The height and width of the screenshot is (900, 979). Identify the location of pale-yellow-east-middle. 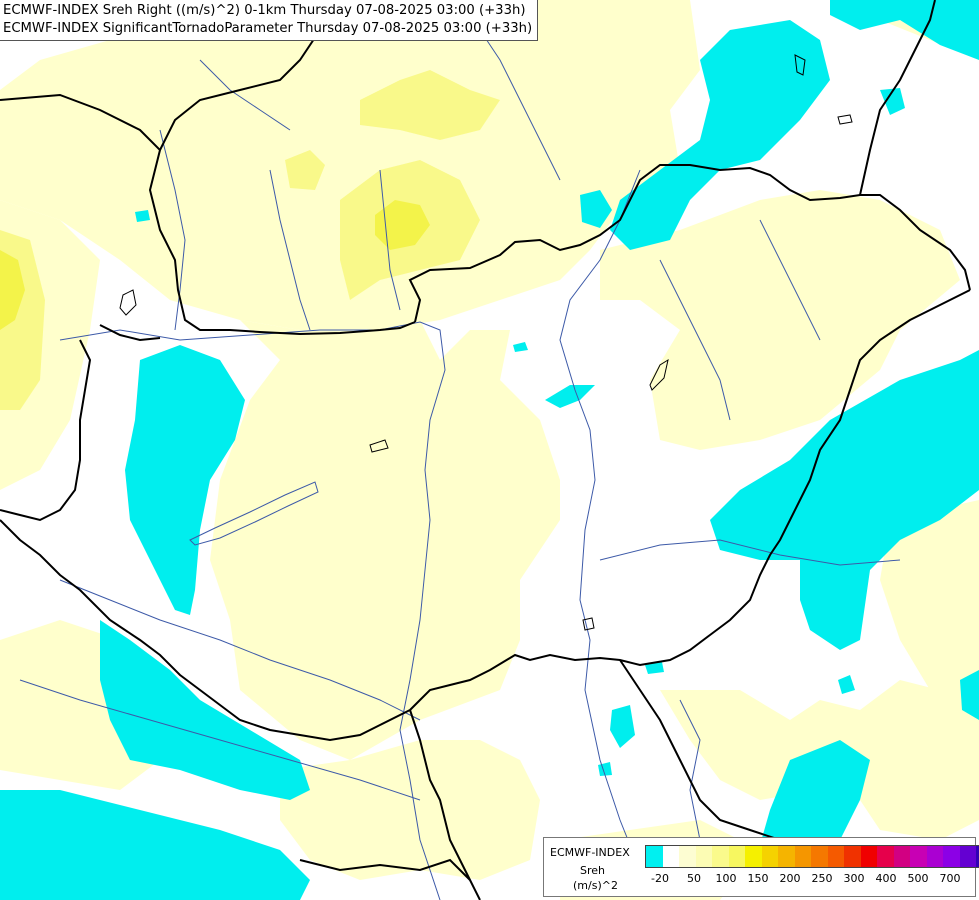
(780, 320).